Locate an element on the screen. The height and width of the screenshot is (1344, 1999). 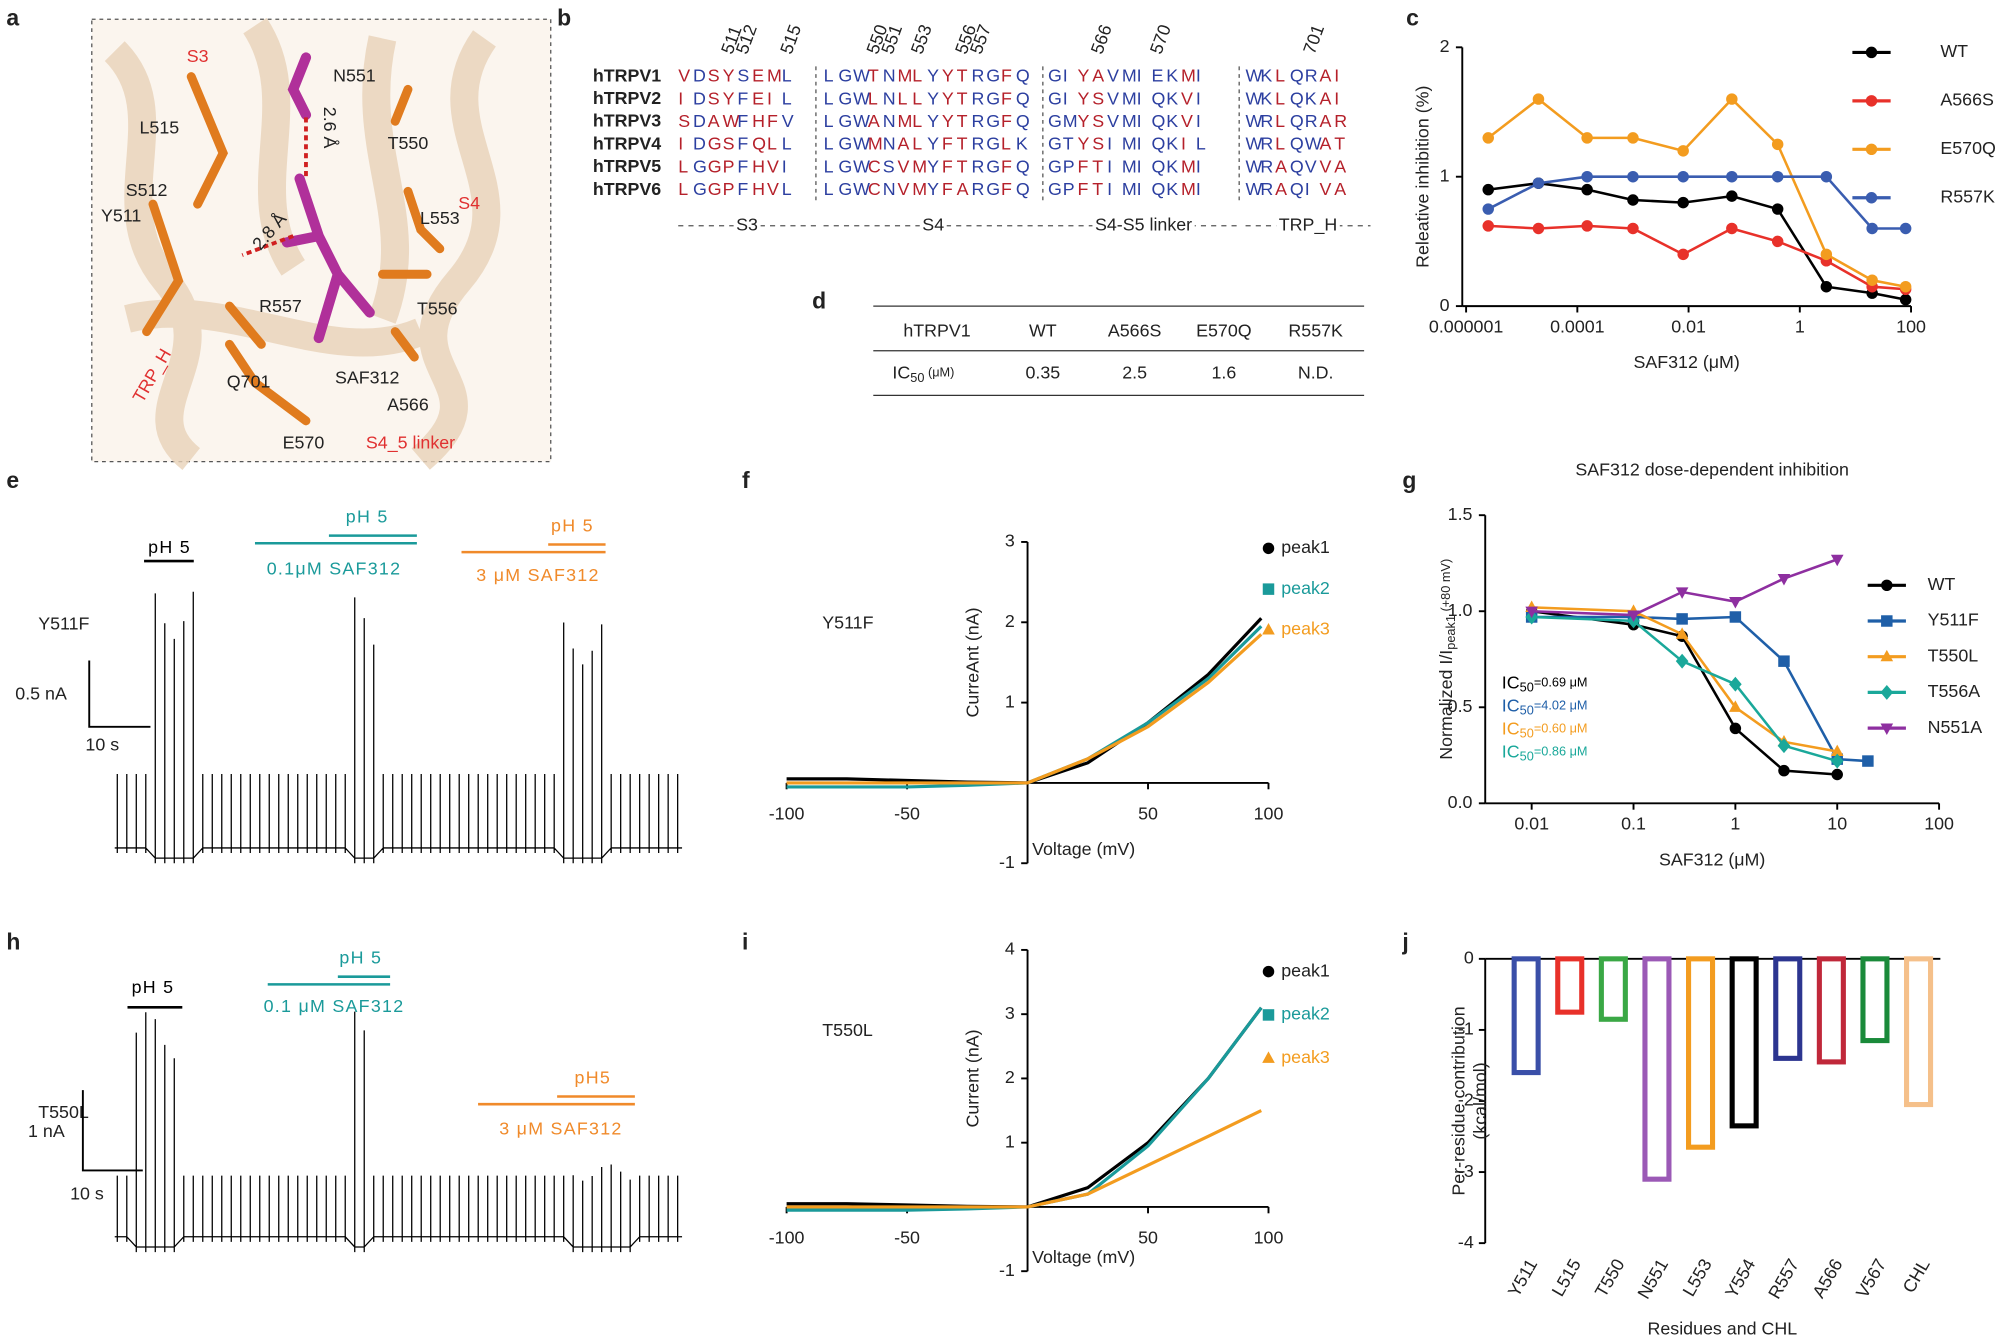
residue-letter: S is located at coordinates (729, 143).